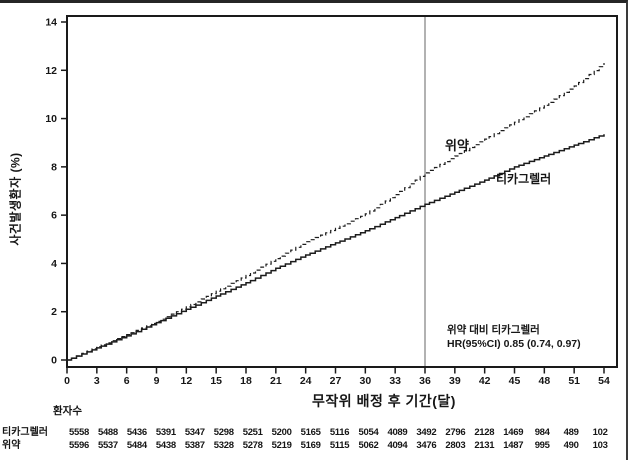 The width and height of the screenshot is (628, 460). What do you see at coordinates (600, 445) in the screenshot?
I see `risk-count: 103` at bounding box center [600, 445].